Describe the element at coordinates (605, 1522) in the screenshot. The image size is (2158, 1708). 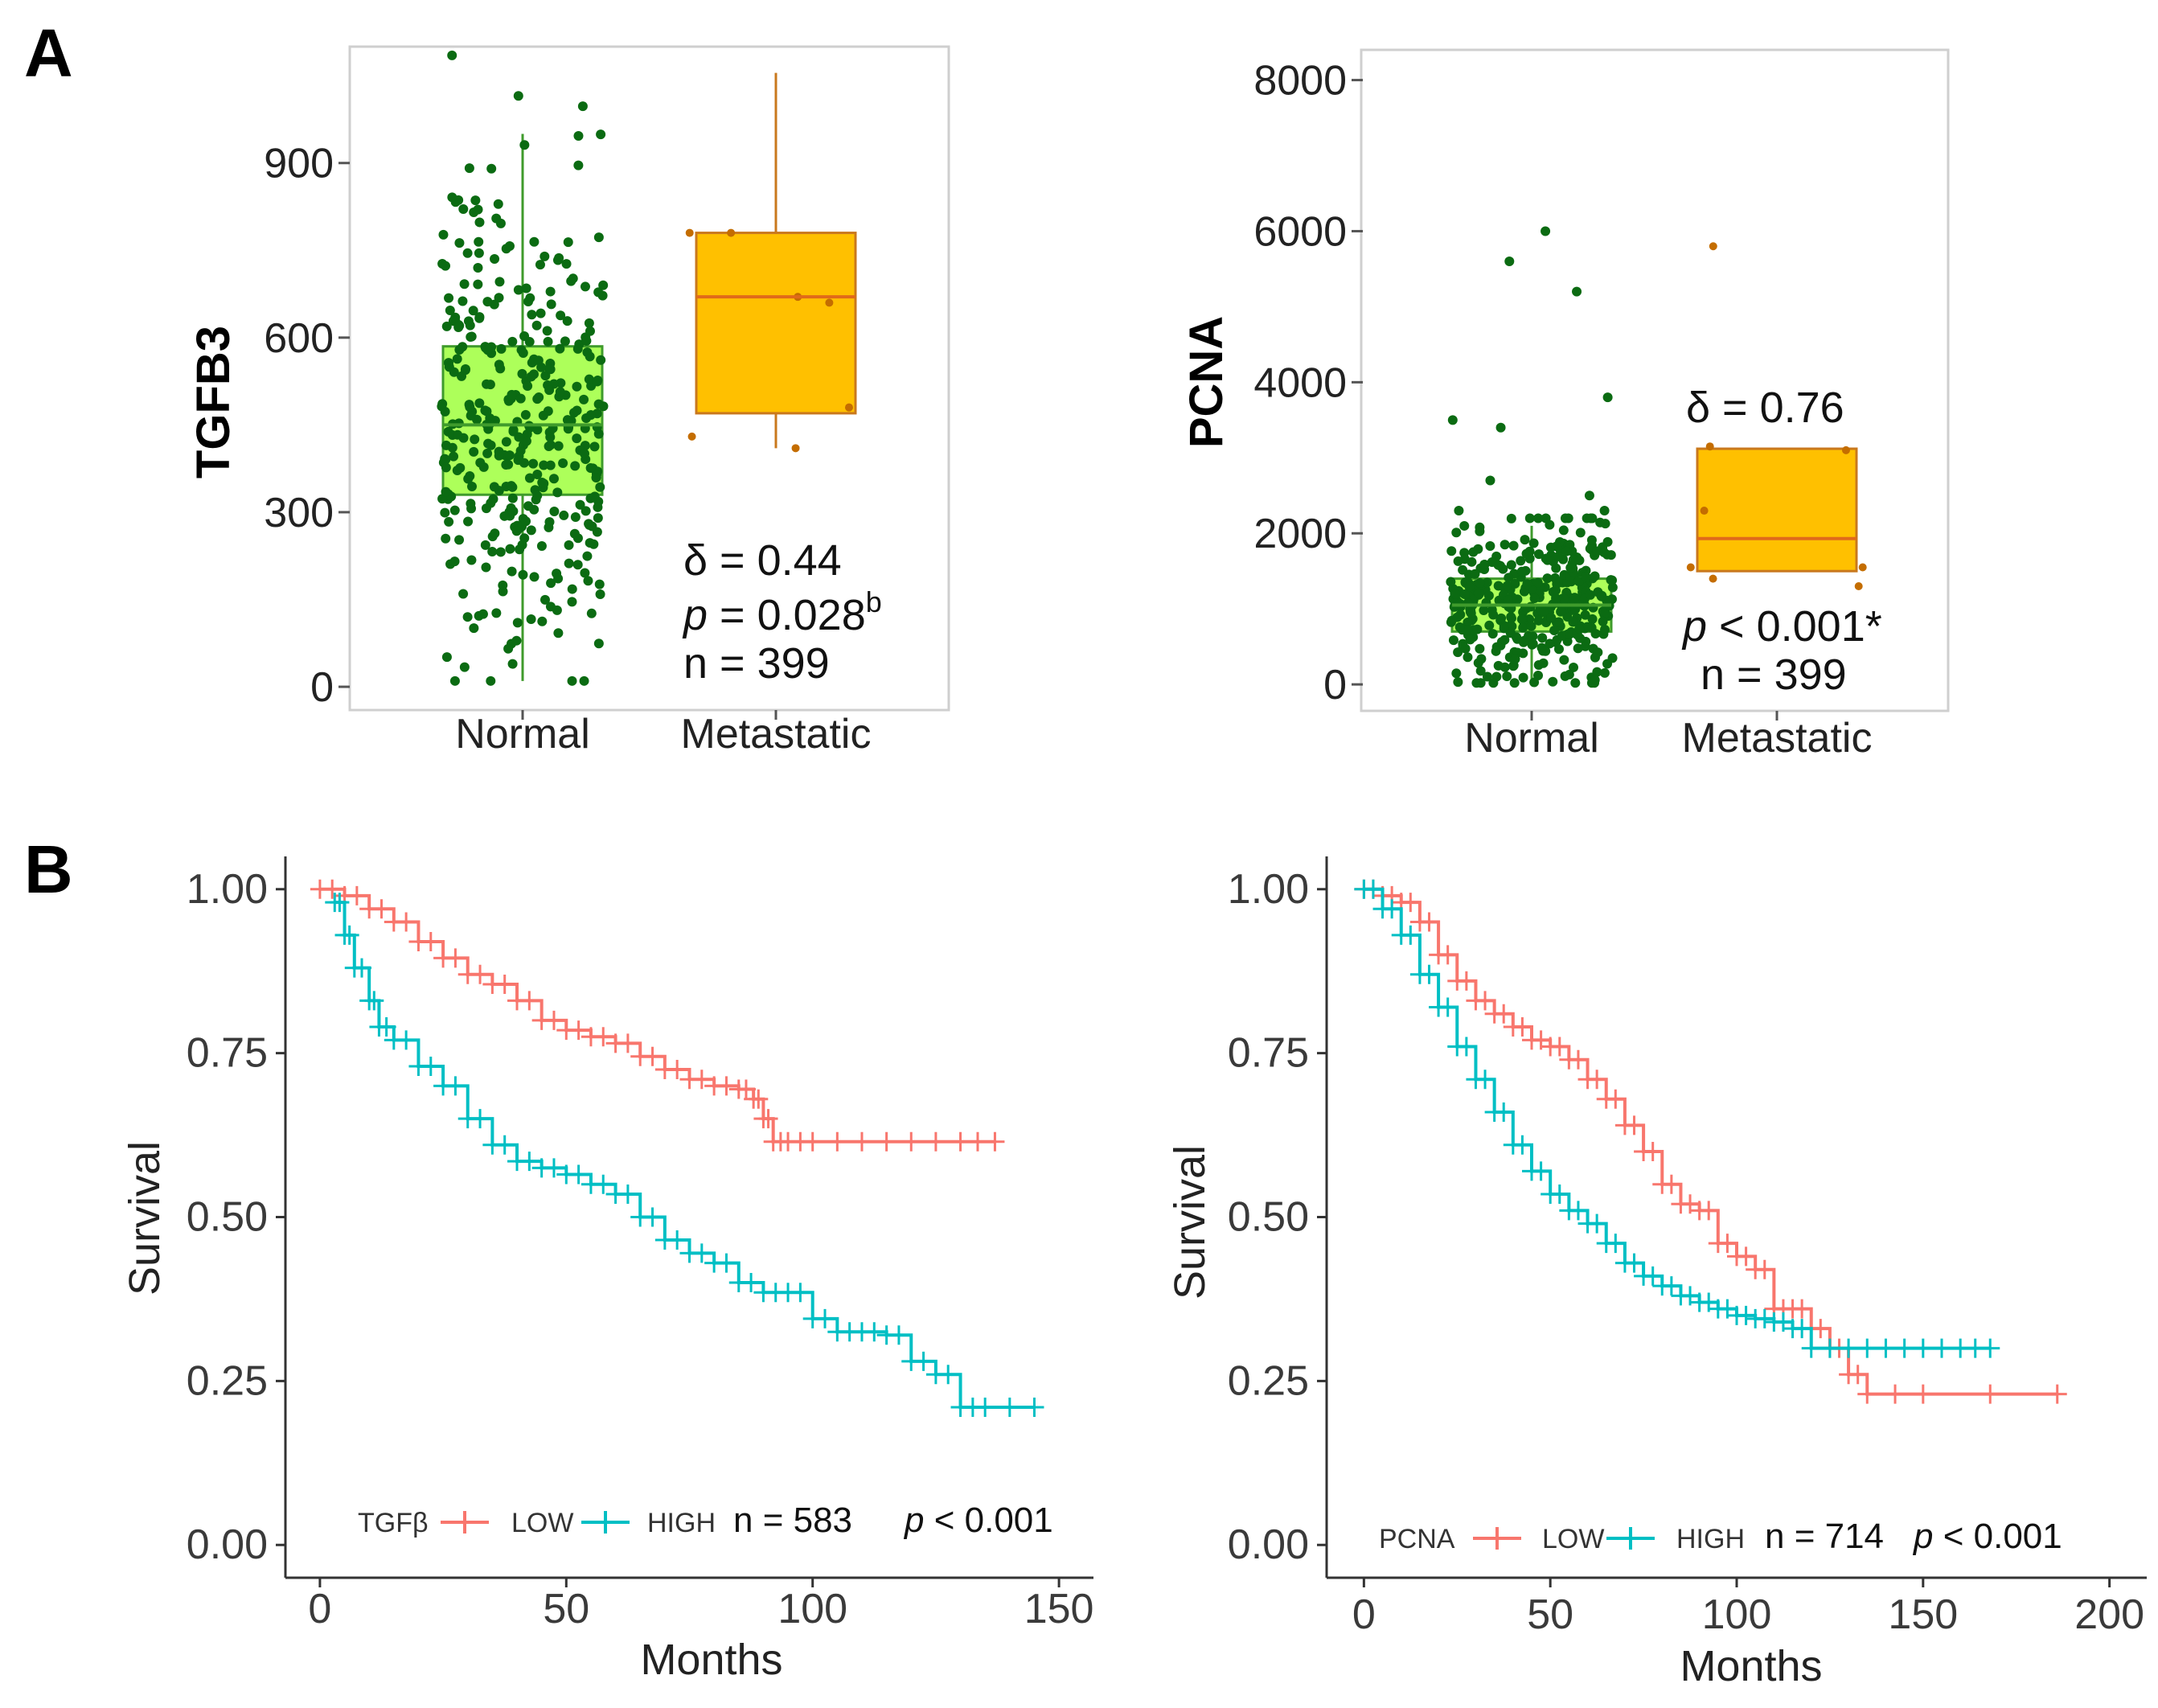
I see `tgfb-legend-high-marker` at that location.